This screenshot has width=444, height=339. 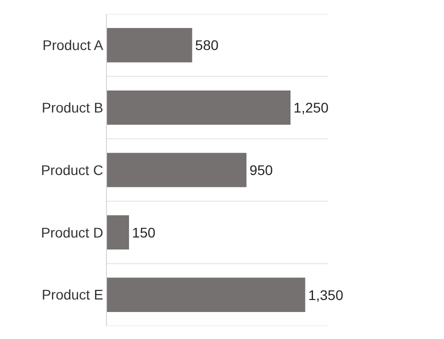 I want to click on y-tick-label: Product C, so click(x=72, y=170).